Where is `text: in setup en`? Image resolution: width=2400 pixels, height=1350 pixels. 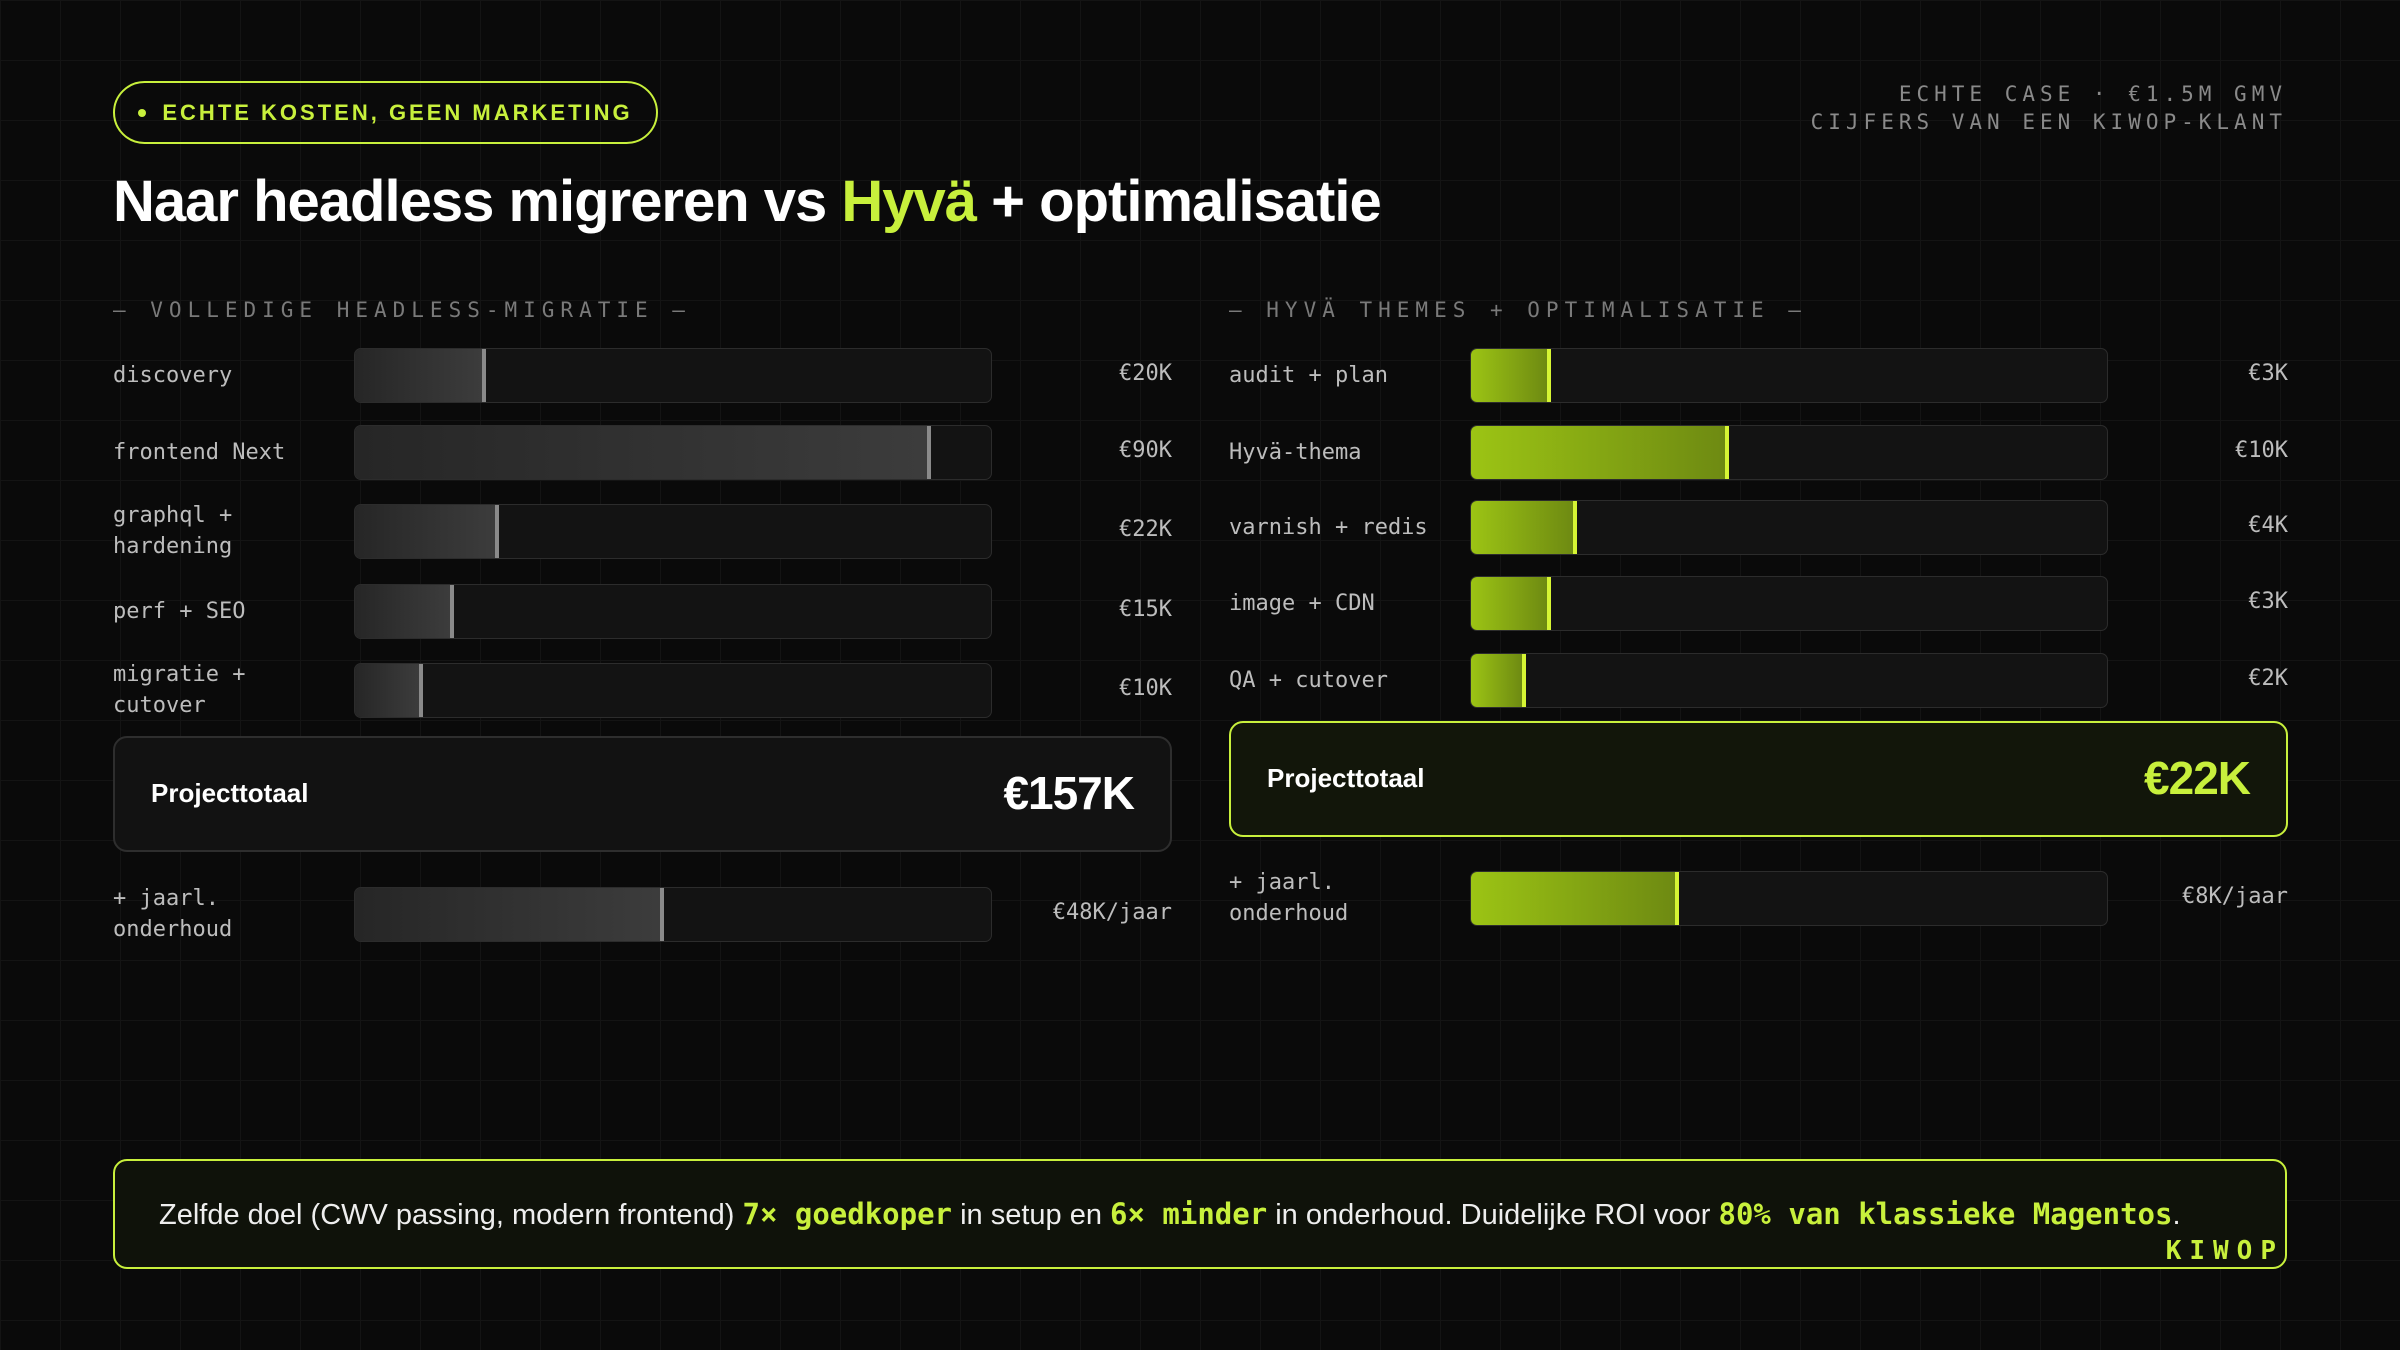
text: in setup en is located at coordinates (1031, 1215).